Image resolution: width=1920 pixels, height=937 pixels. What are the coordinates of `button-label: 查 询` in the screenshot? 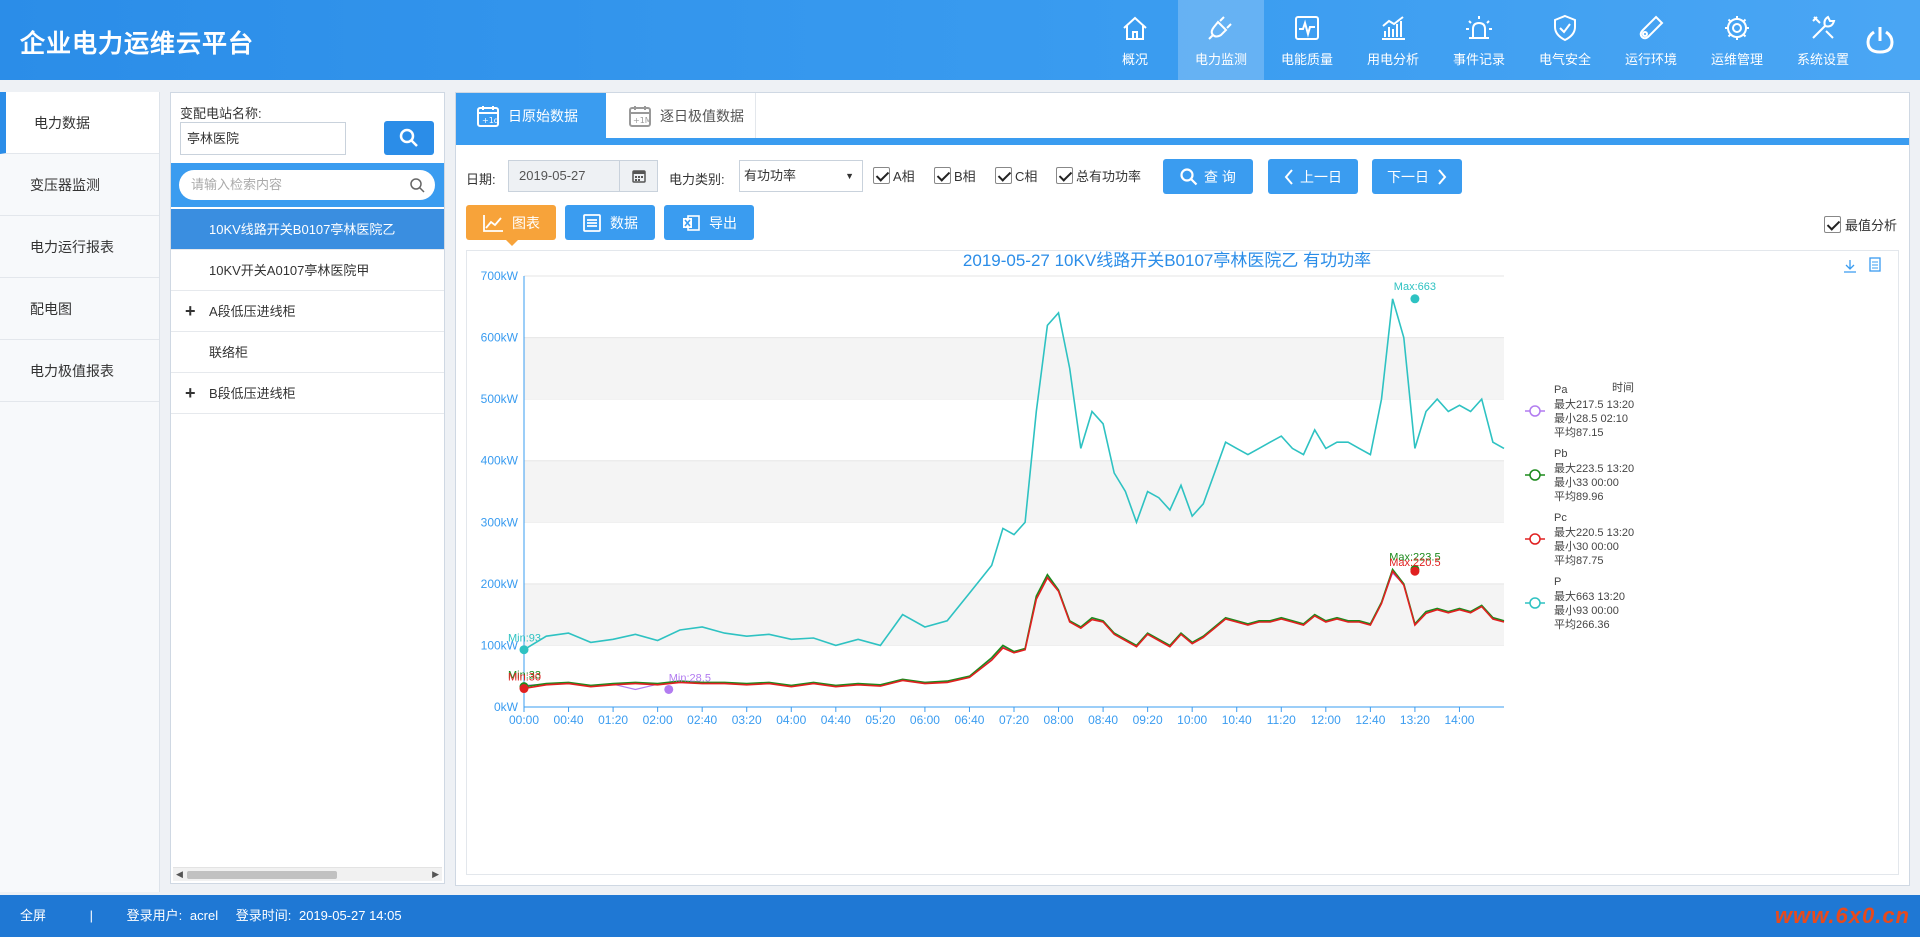 It's located at (1220, 176).